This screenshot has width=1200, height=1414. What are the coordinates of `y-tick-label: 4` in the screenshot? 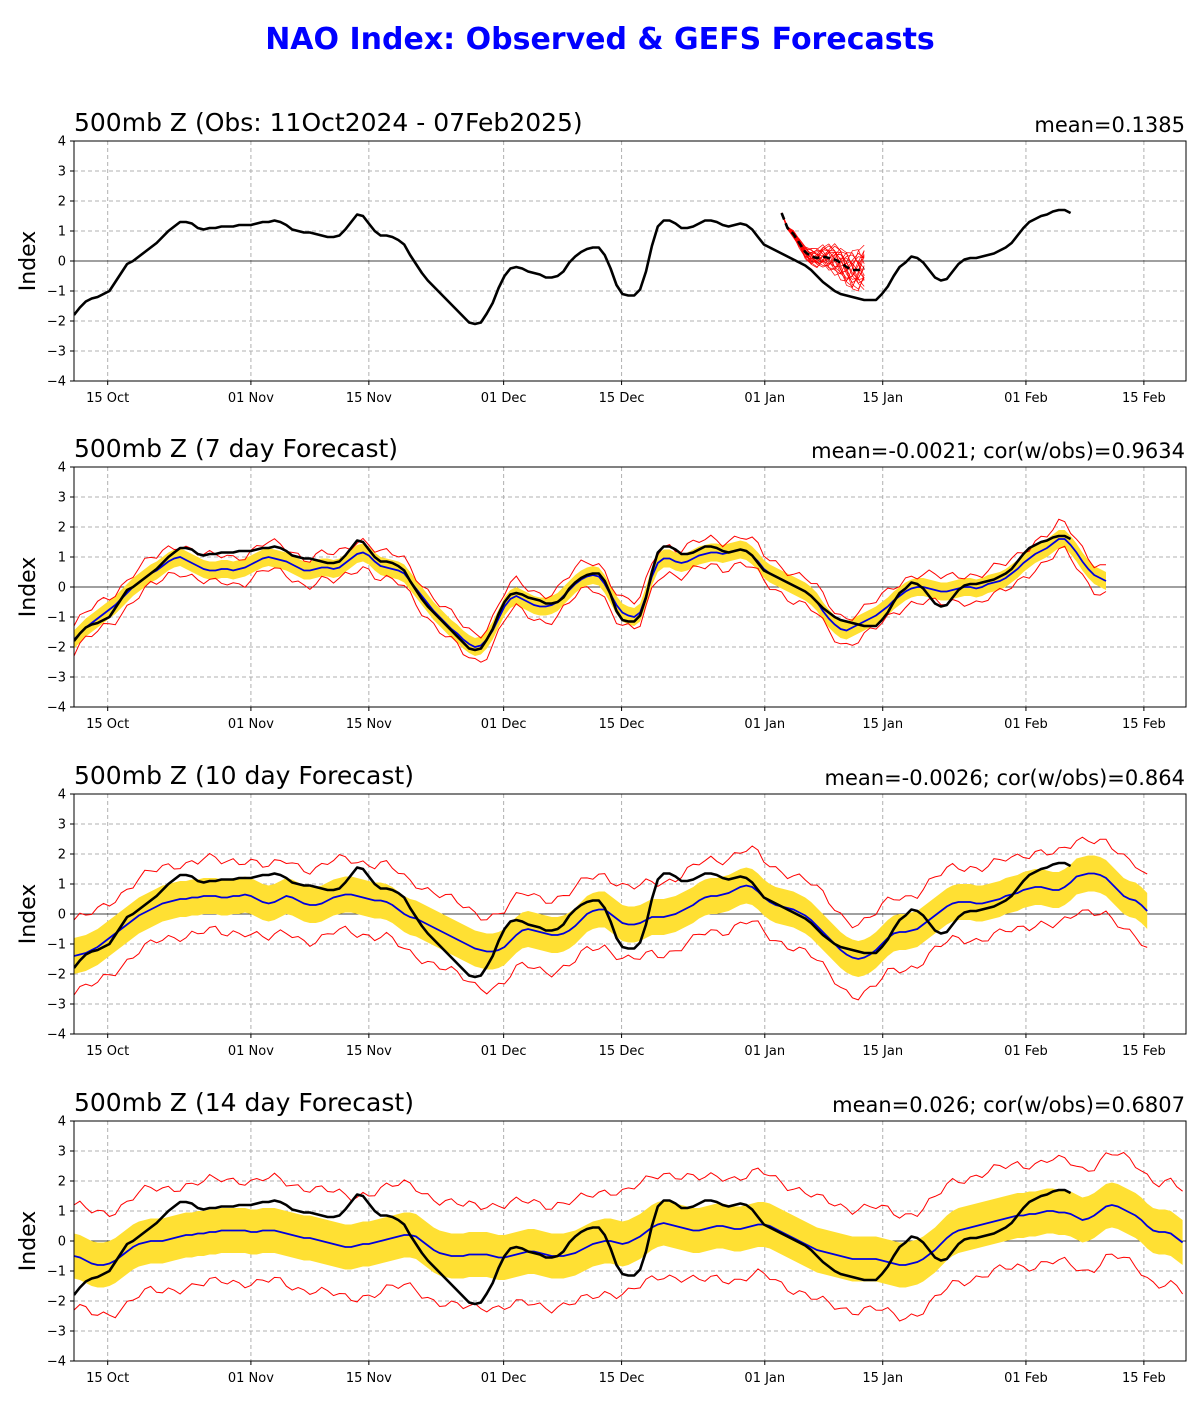 It's located at (62, 468).